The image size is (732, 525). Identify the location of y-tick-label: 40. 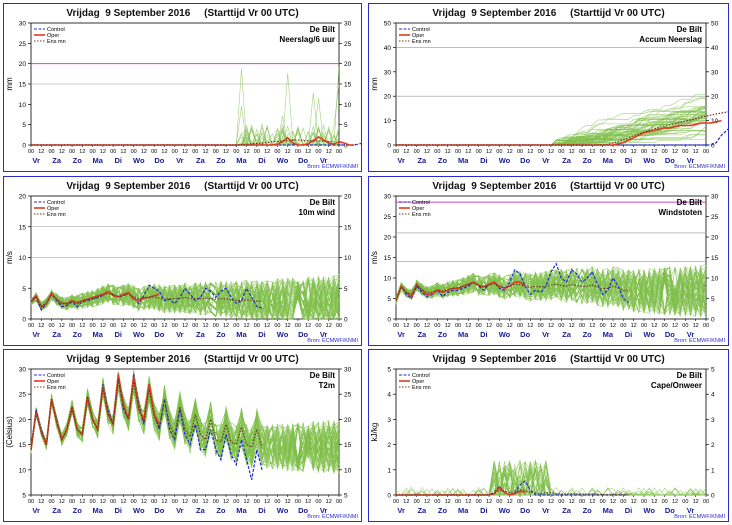
(715, 48).